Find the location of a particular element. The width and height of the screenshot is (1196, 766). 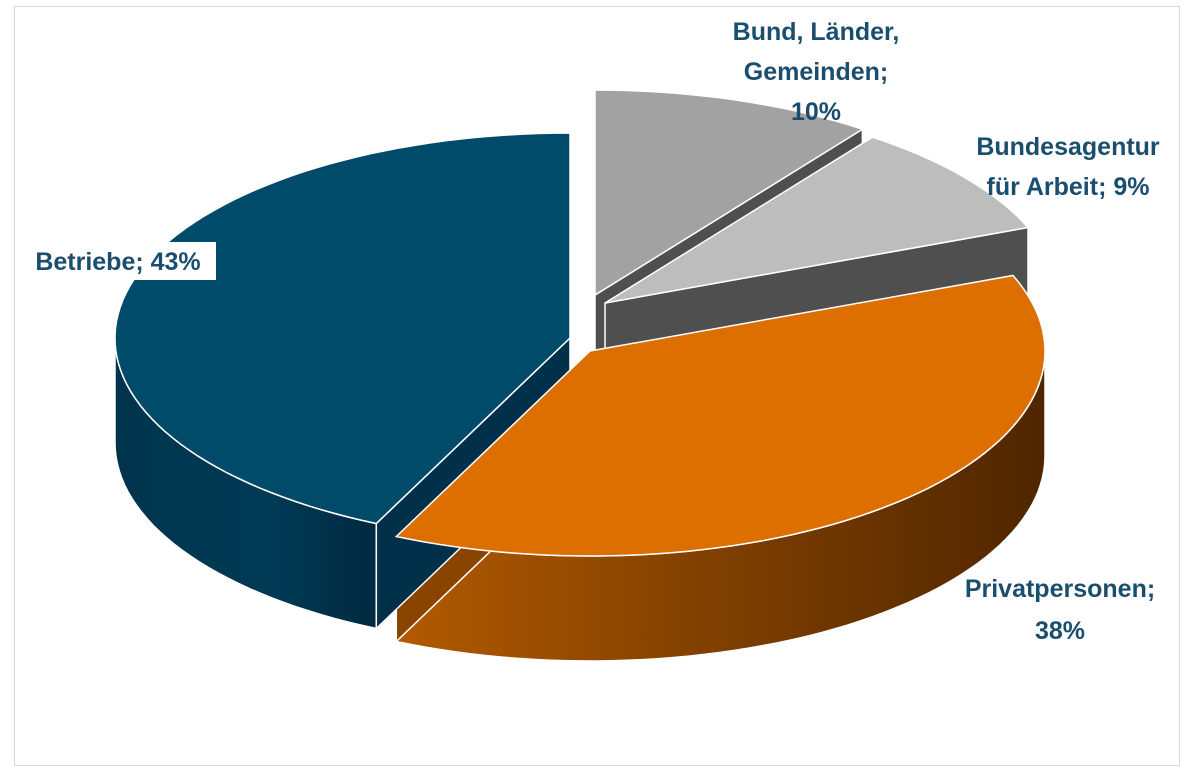

data-label-betriebe: Betriebe; 43% is located at coordinates (117, 262).